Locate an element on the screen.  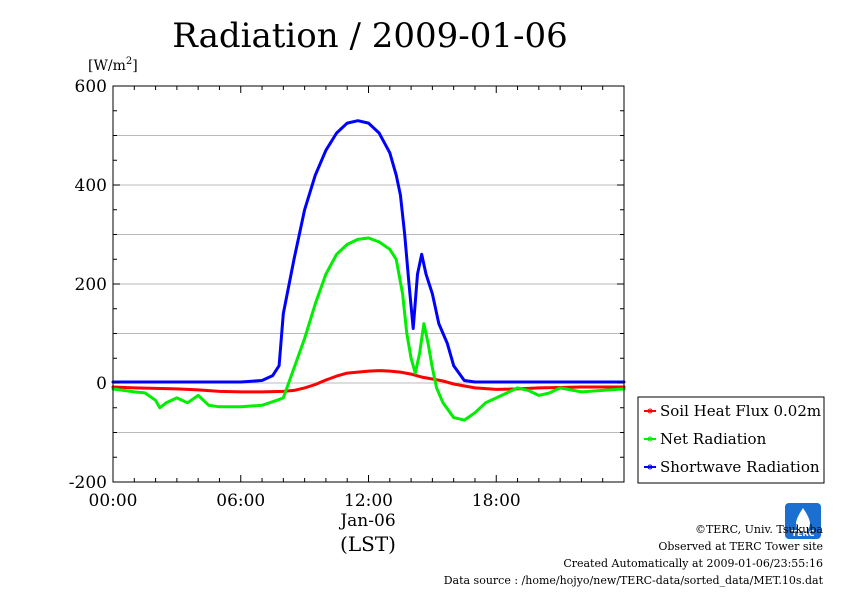
legend-box is located at coordinates (731, 440).